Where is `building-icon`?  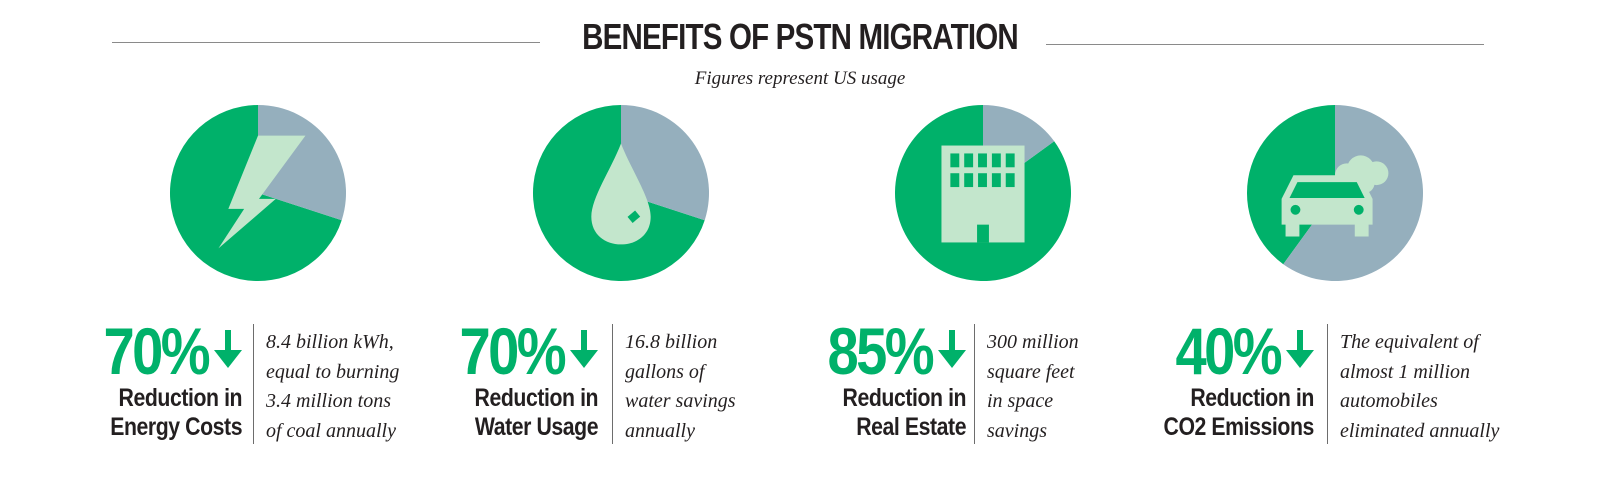 building-icon is located at coordinates (983, 194).